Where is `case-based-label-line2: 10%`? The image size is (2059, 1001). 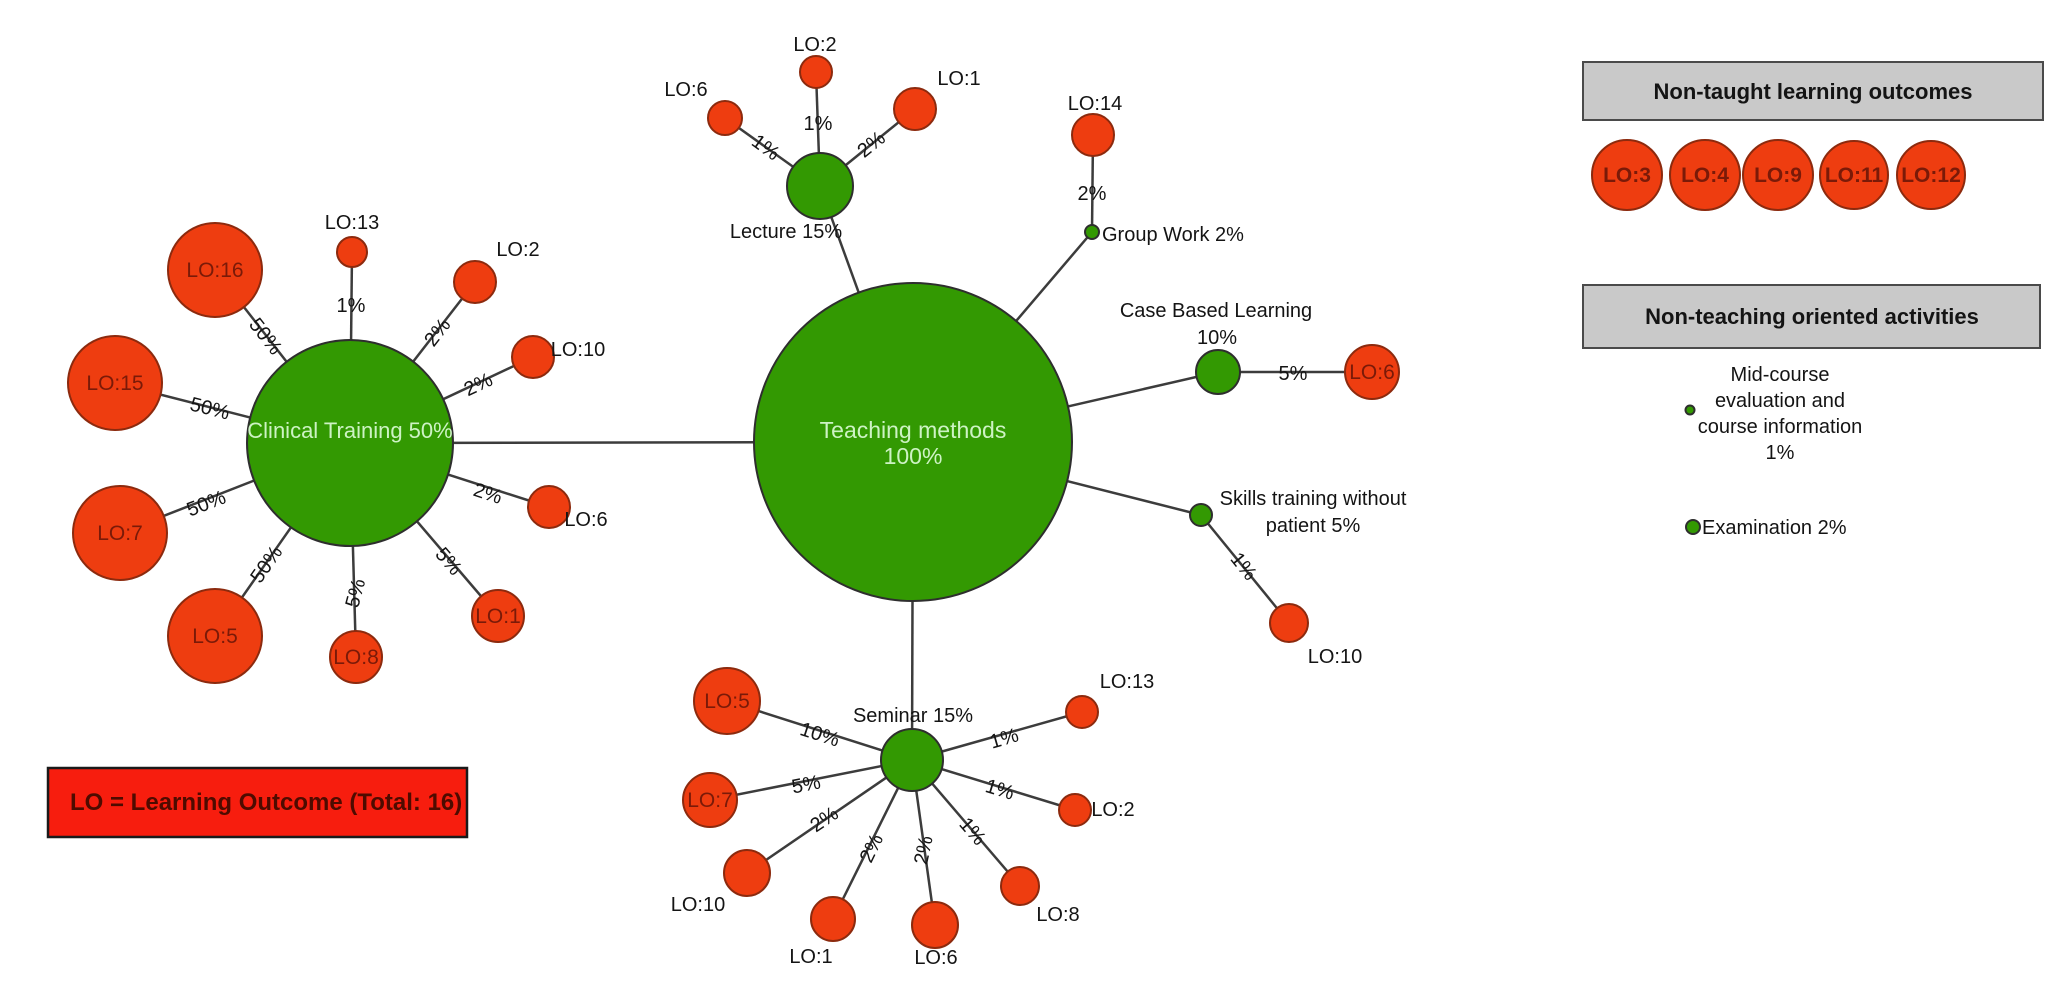
case-based-label-line2: 10% is located at coordinates (1217, 338).